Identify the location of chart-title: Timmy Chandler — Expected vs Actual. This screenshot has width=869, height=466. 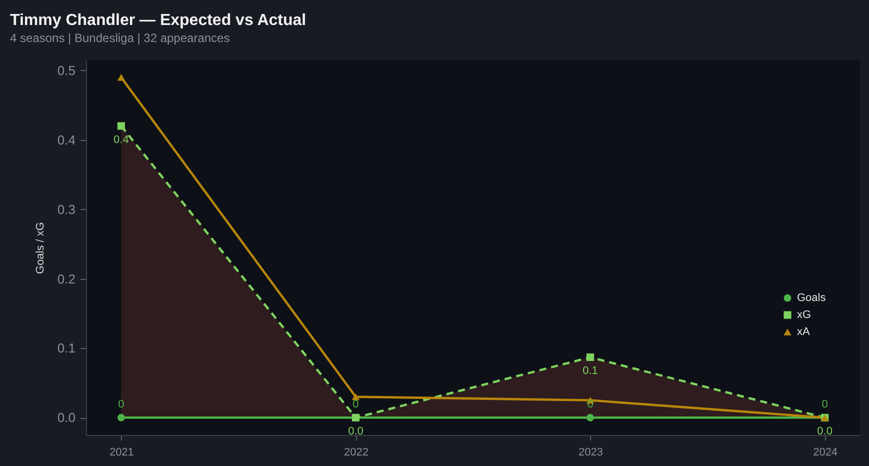
(158, 20).